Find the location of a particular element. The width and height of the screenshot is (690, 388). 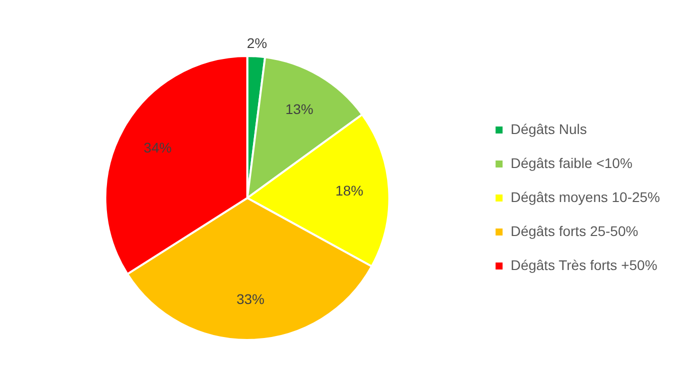

data-label: 34% is located at coordinates (158, 148).